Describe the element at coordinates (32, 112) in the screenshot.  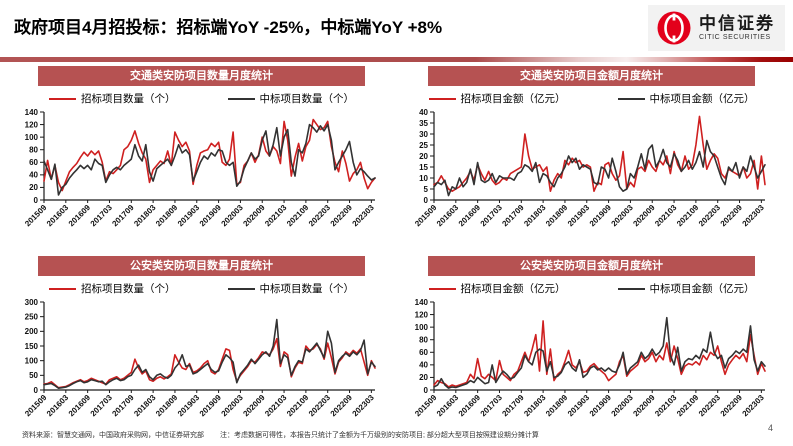
I see `y-tick-label: 140` at that location.